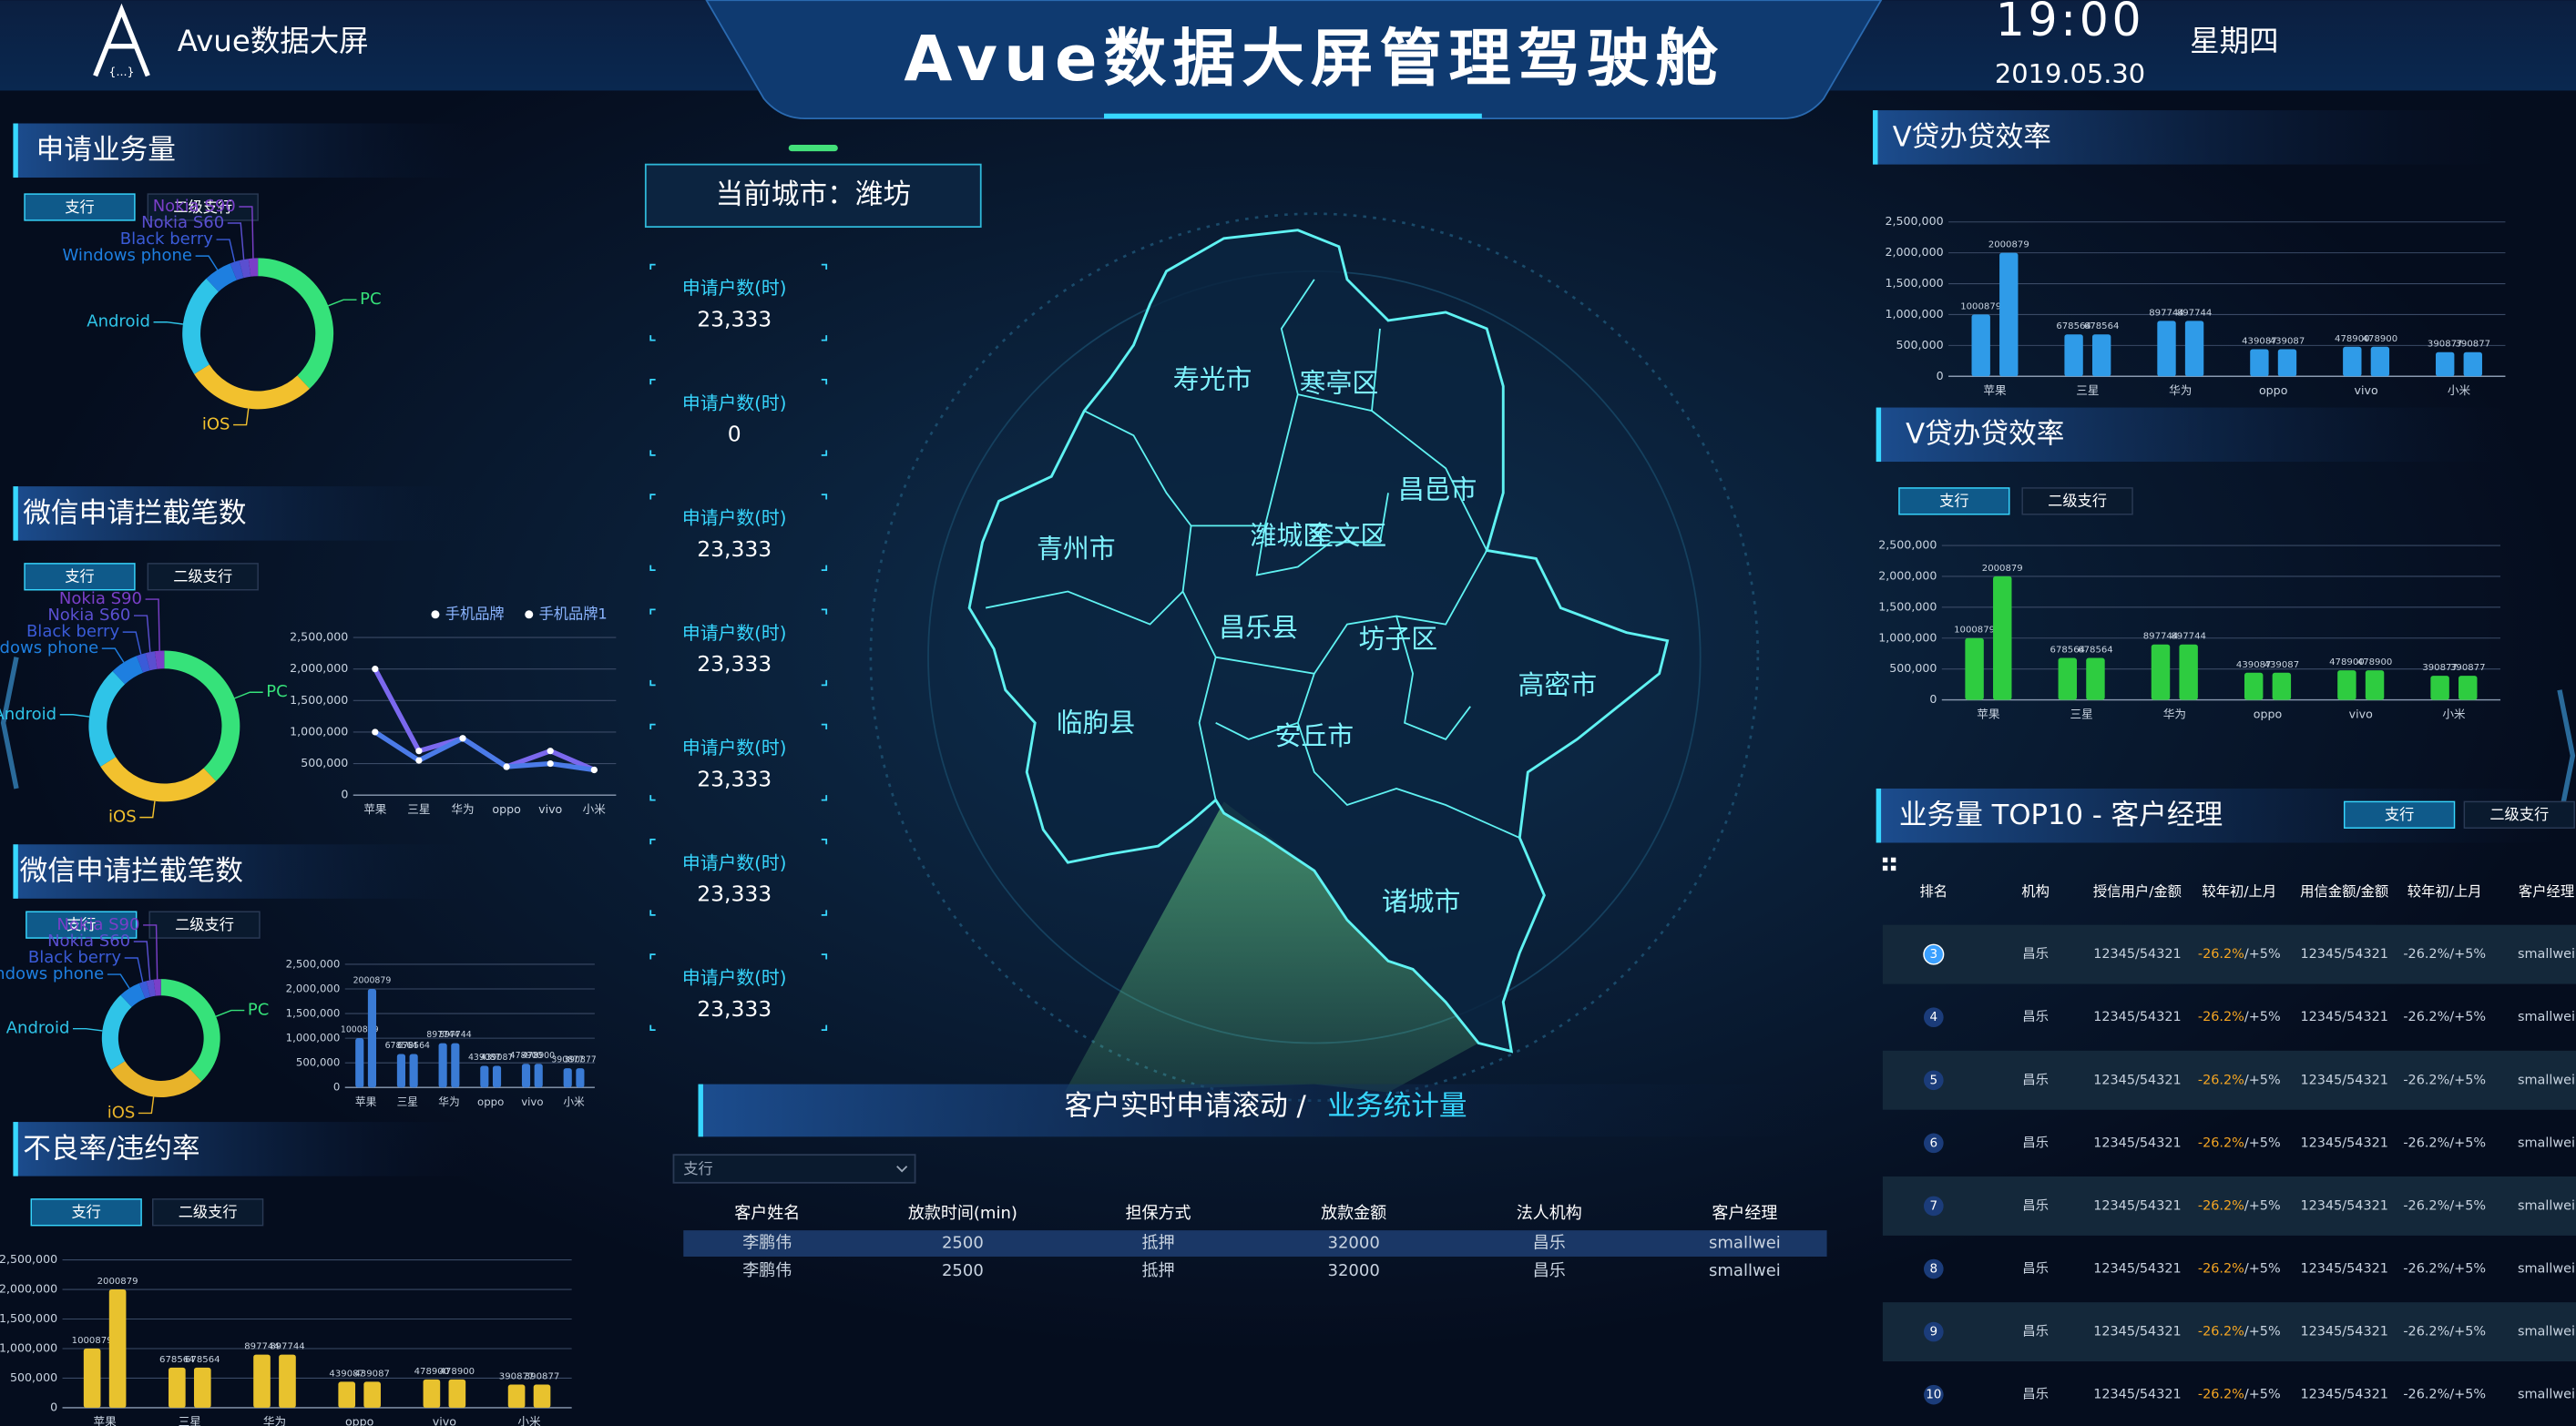  What do you see at coordinates (2444, 1395) in the screenshot?
I see `table-cell: -26.2%/+5%` at bounding box center [2444, 1395].